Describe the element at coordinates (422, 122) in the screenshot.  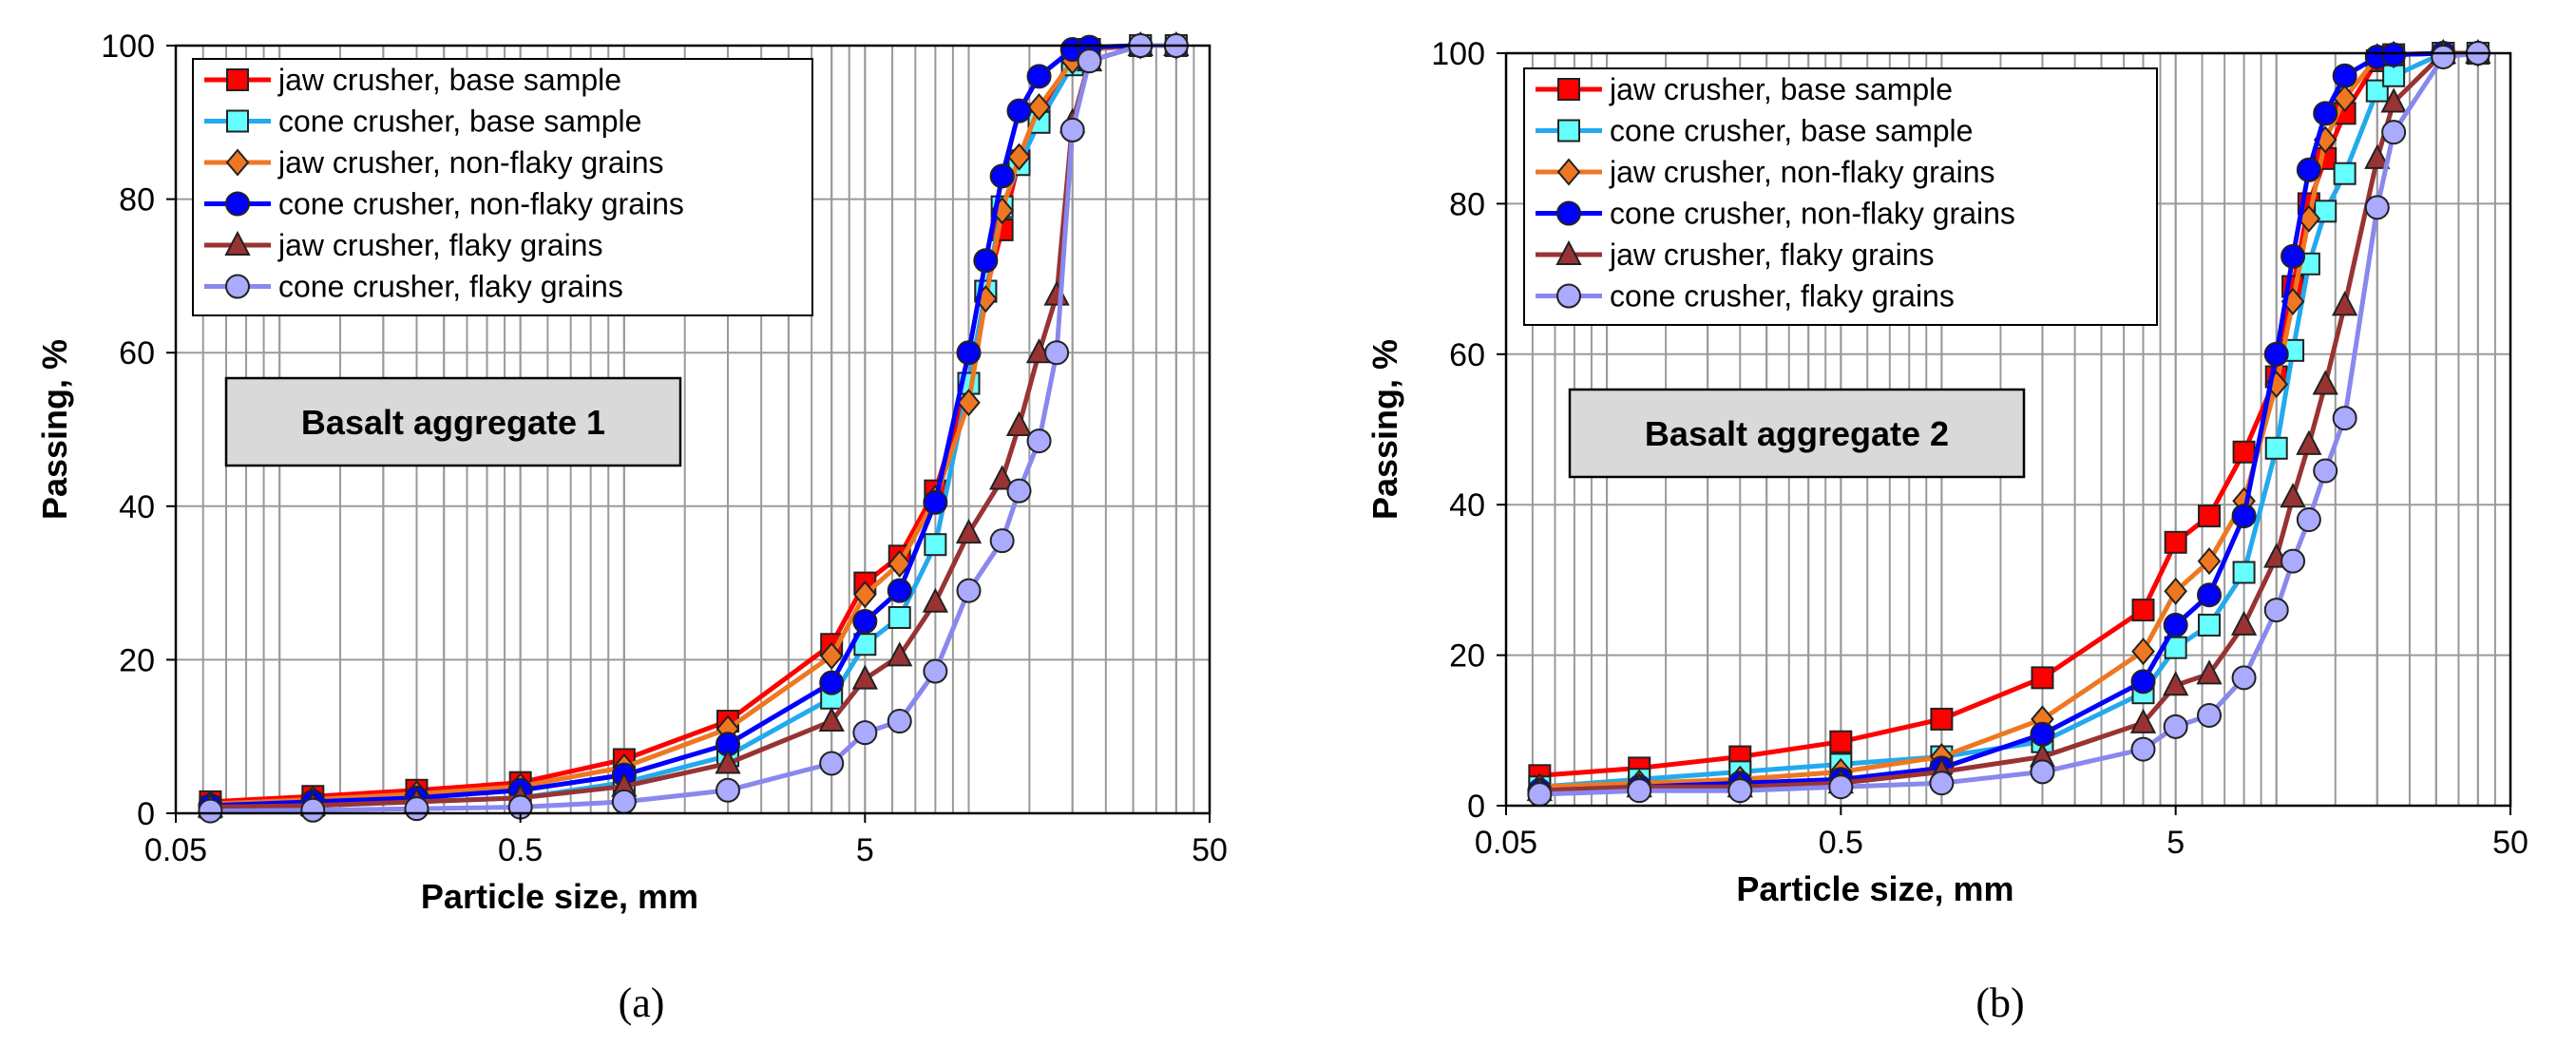
I see `legend-entry: cone crusher, base sample` at that location.